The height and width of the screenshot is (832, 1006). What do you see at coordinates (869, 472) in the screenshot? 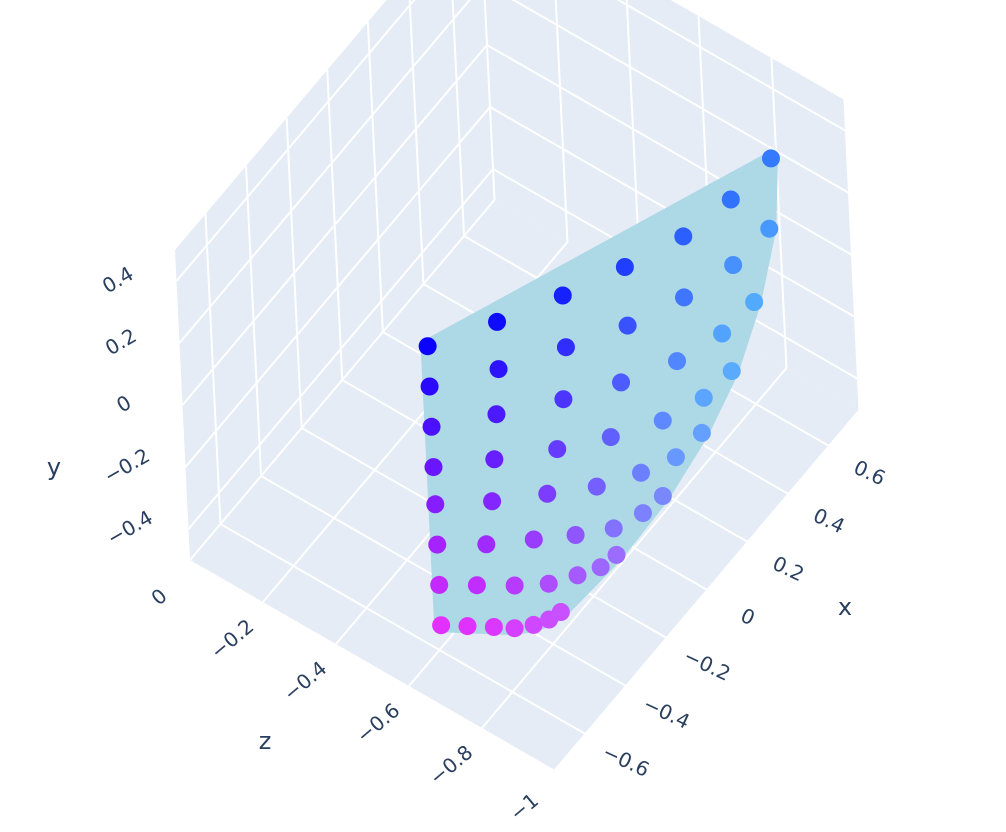
I see `tick-label: 0.6` at bounding box center [869, 472].